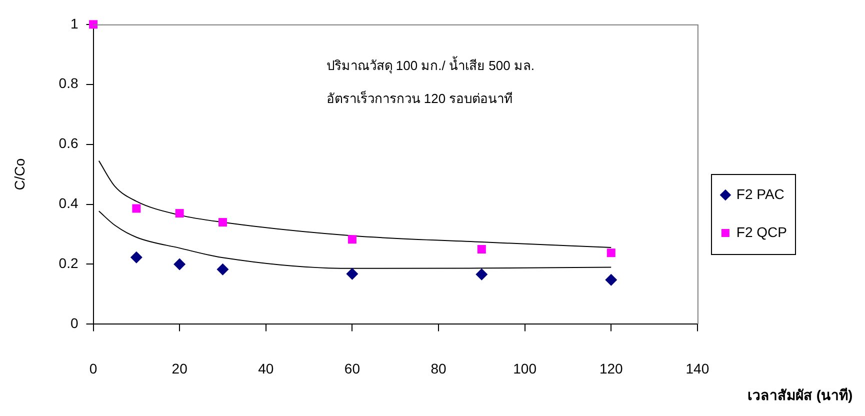 This screenshot has width=865, height=416. Describe the element at coordinates (93, 368) in the screenshot. I see `x-tick-label: 0` at that location.